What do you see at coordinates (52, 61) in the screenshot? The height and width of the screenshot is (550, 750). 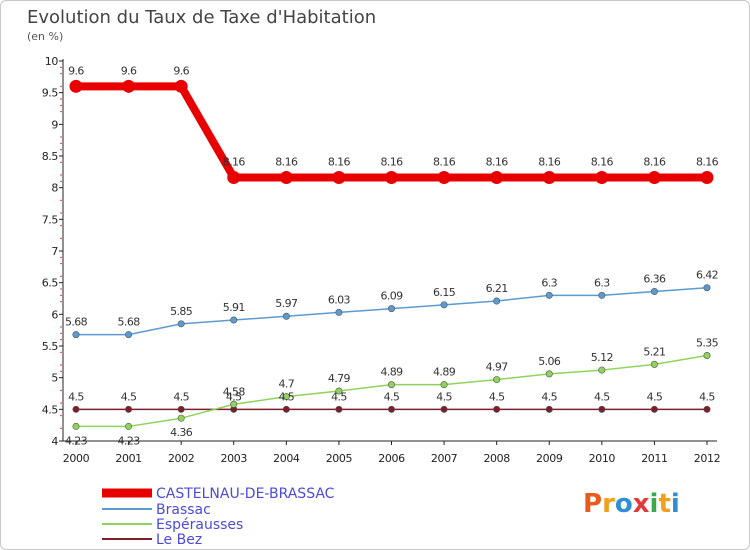 I see `y-tick-label: 10` at bounding box center [52, 61].